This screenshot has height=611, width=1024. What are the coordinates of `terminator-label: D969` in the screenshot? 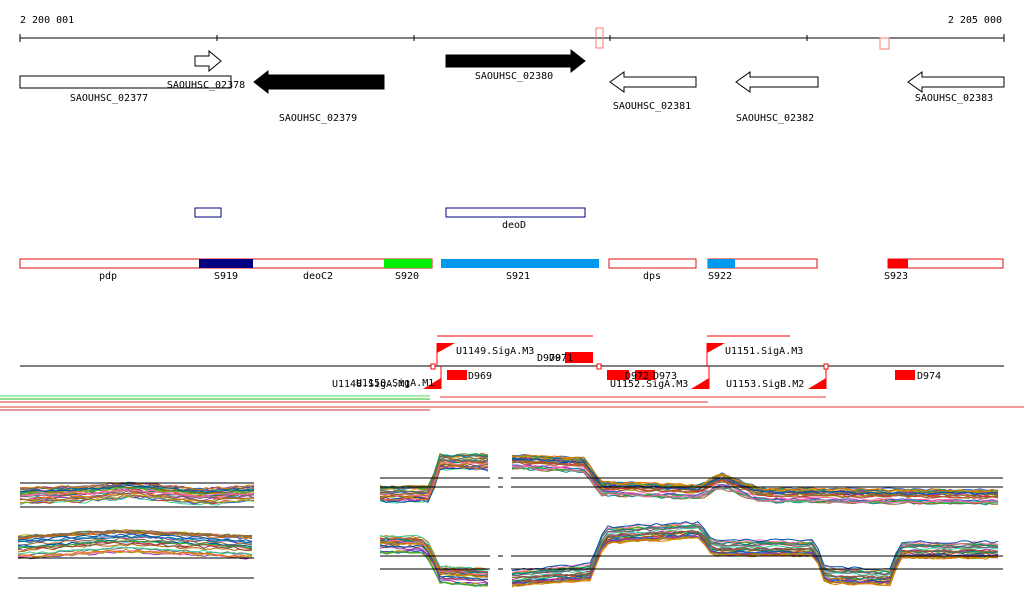 It's located at (480, 376).